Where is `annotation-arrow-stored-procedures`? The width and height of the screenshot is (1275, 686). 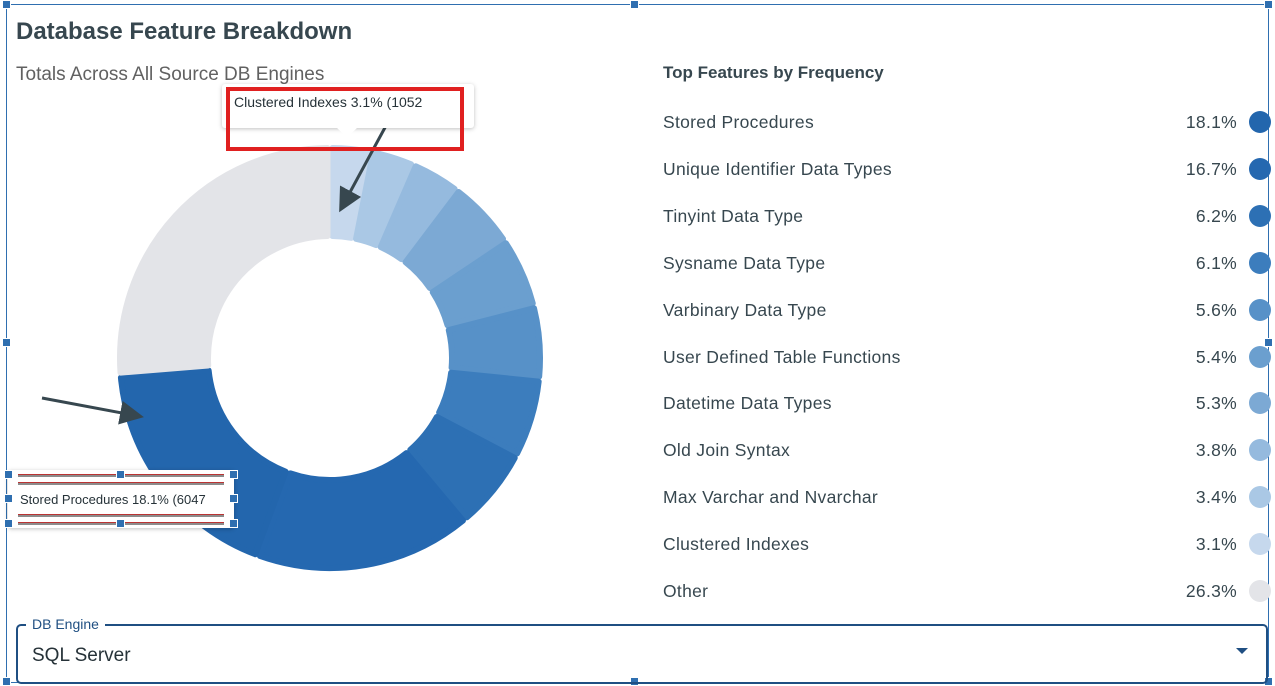 annotation-arrow-stored-procedures is located at coordinates (92, 410).